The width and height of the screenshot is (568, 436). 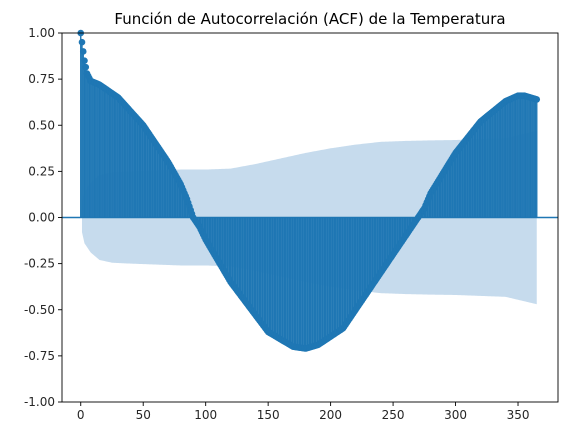 I want to click on y-tick-label: 0.25, so click(x=41, y=171).